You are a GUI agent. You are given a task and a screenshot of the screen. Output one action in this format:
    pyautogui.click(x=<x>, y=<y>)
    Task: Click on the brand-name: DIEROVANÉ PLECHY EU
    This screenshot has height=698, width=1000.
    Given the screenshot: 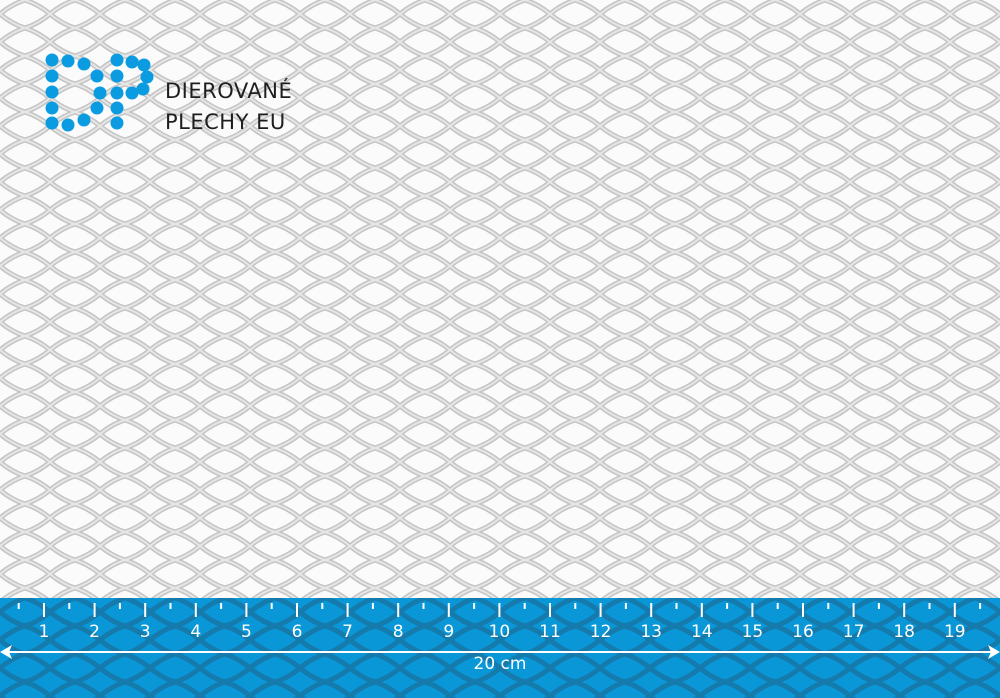 What is the action you would take?
    pyautogui.click(x=228, y=107)
    